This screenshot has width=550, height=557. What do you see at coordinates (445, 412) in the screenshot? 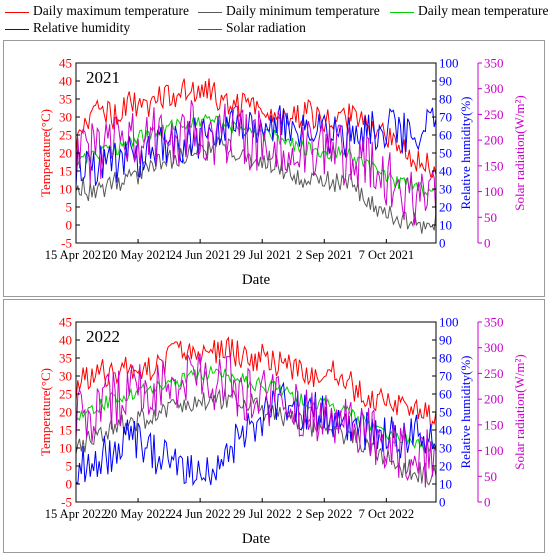
I see `y-right1-tick-label: 50` at bounding box center [445, 412].